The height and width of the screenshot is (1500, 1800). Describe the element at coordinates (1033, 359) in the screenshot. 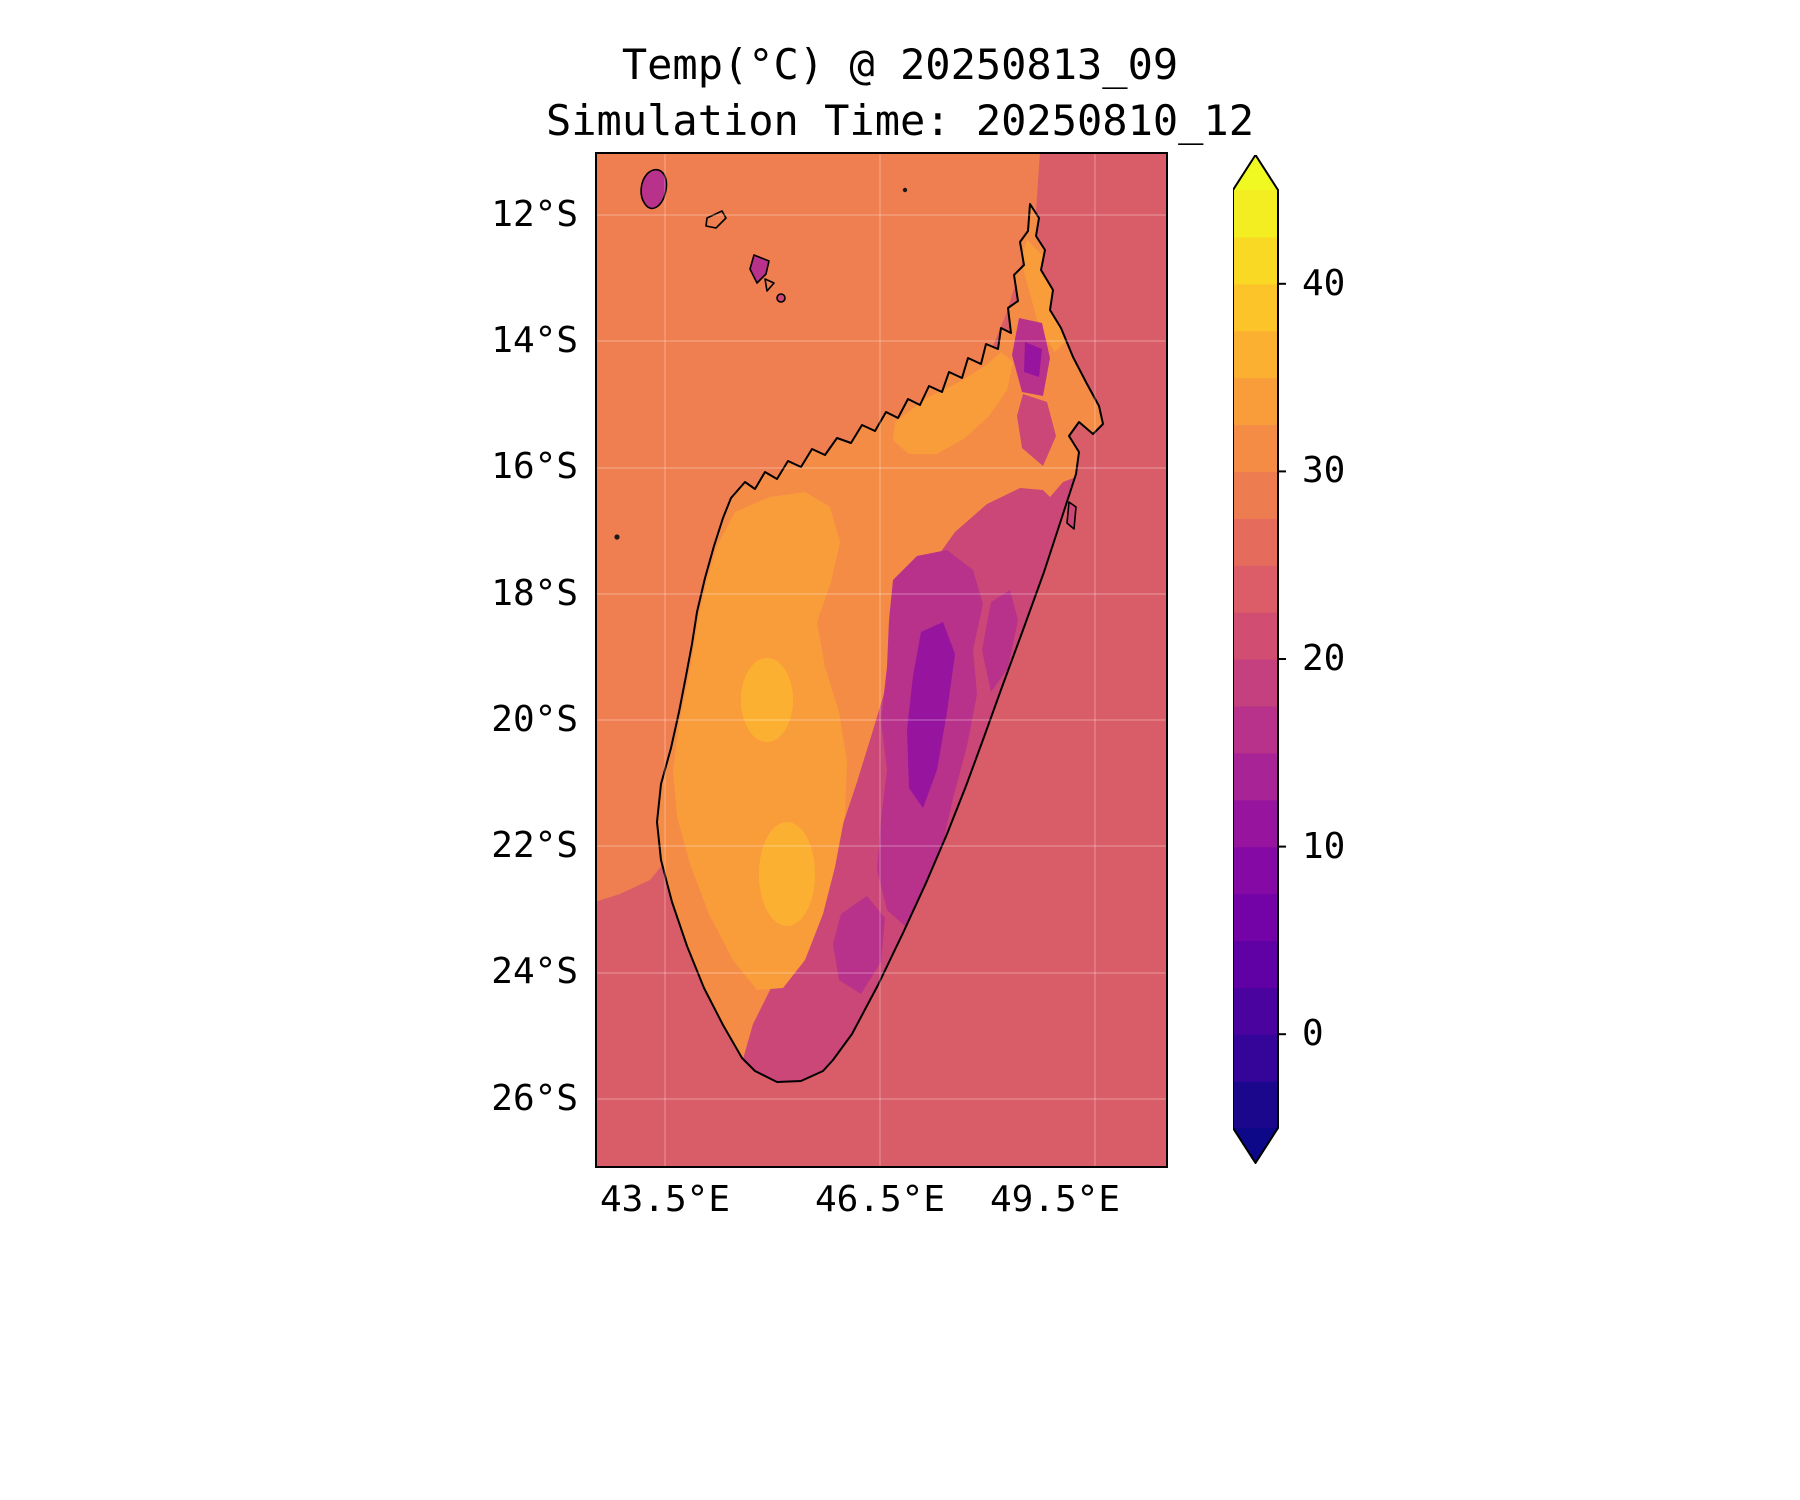

I see `north-highlands-cold-core` at that location.